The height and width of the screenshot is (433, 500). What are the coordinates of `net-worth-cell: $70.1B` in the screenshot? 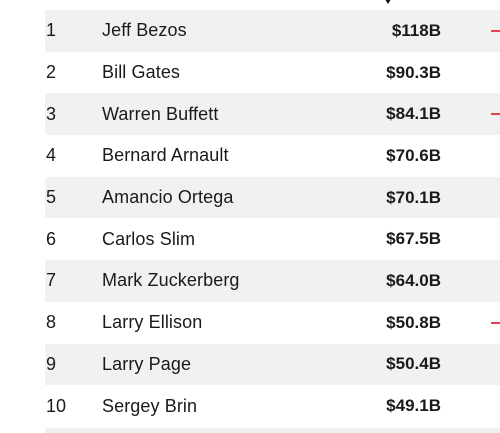 It's located at (413, 197).